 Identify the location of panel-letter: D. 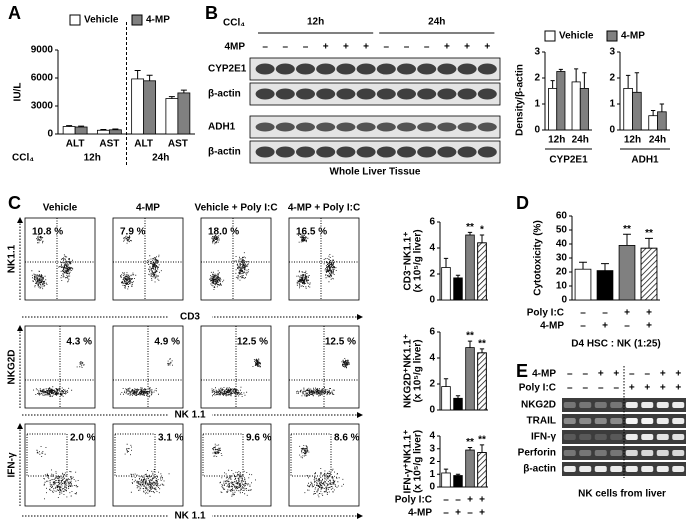
(522, 203).